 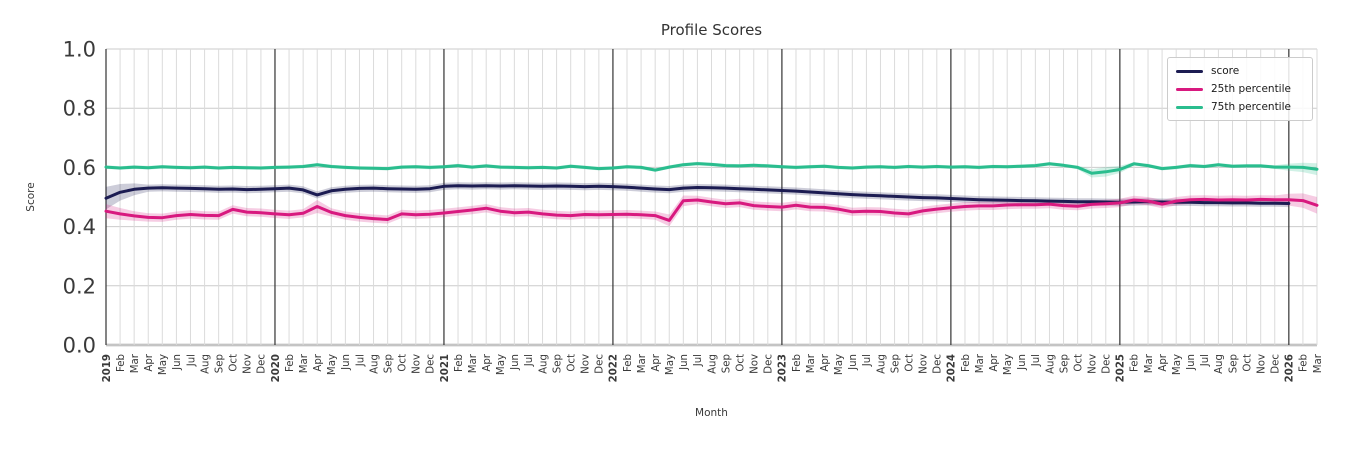 What do you see at coordinates (79, 346) in the screenshot?
I see `y-tick-label: 0.0` at bounding box center [79, 346].